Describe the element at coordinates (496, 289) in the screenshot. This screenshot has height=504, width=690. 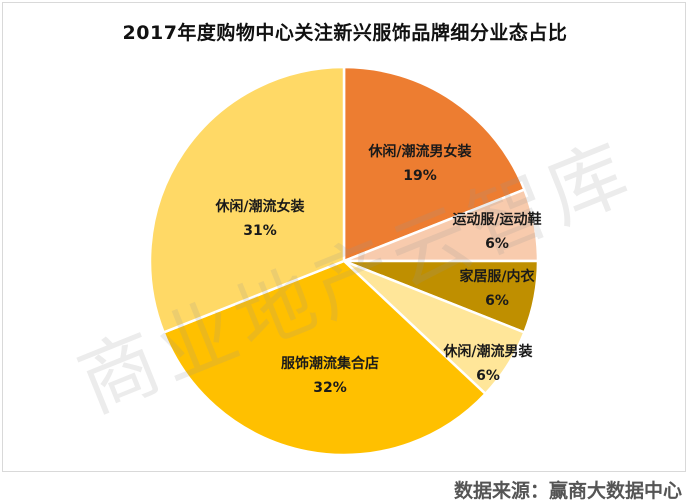
I see `slice-label-homewear: 家居服/内衣 6%` at that location.